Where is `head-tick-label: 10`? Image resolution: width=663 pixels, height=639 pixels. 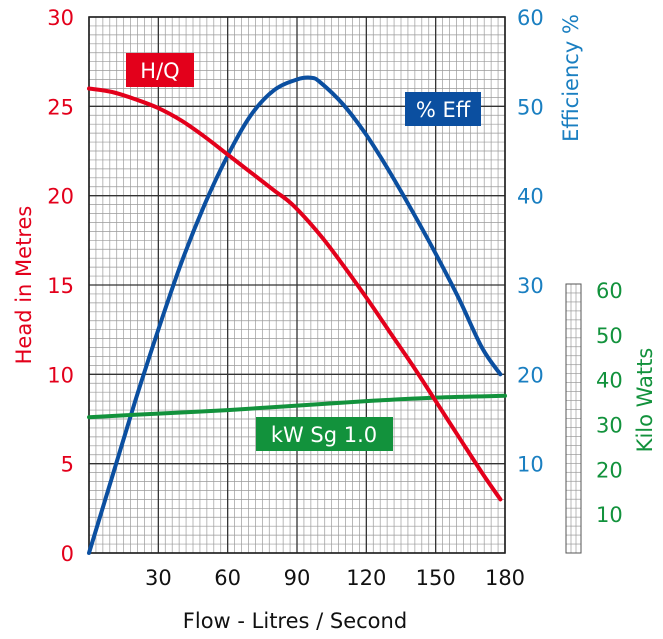 head-tick-label: 10 is located at coordinates (60, 375).